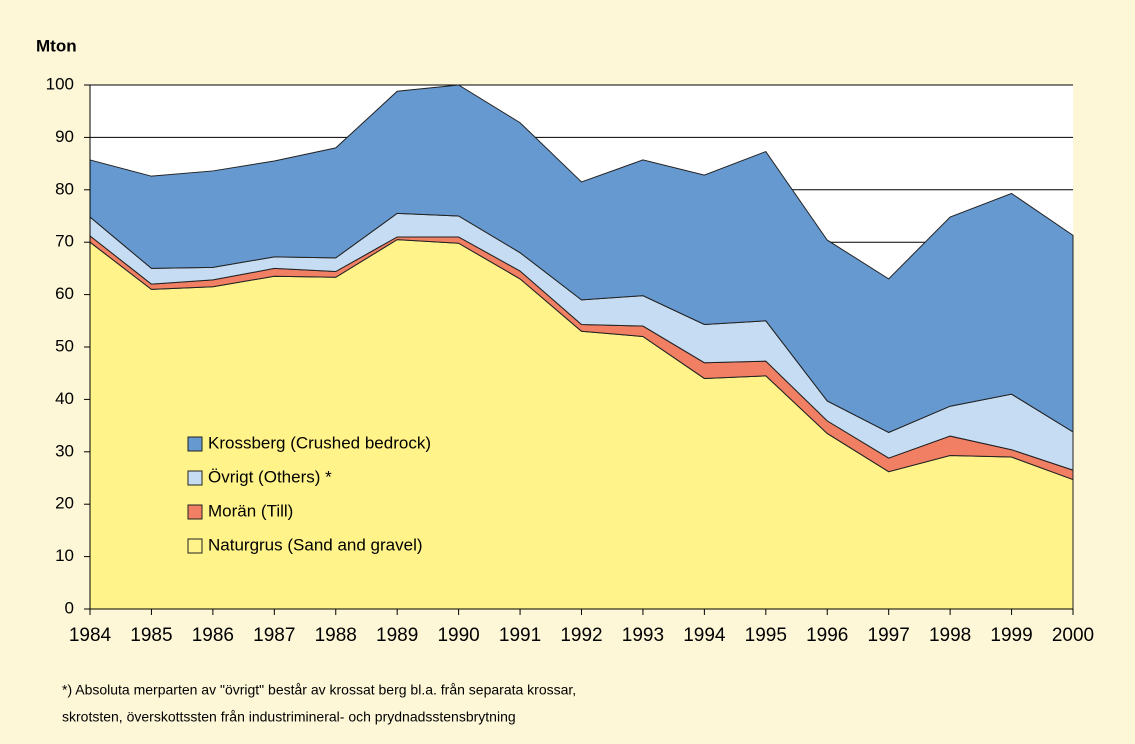 Image resolution: width=1135 pixels, height=744 pixels. Describe the element at coordinates (643, 635) in the screenshot. I see `x-tick-label: 1993` at that location.